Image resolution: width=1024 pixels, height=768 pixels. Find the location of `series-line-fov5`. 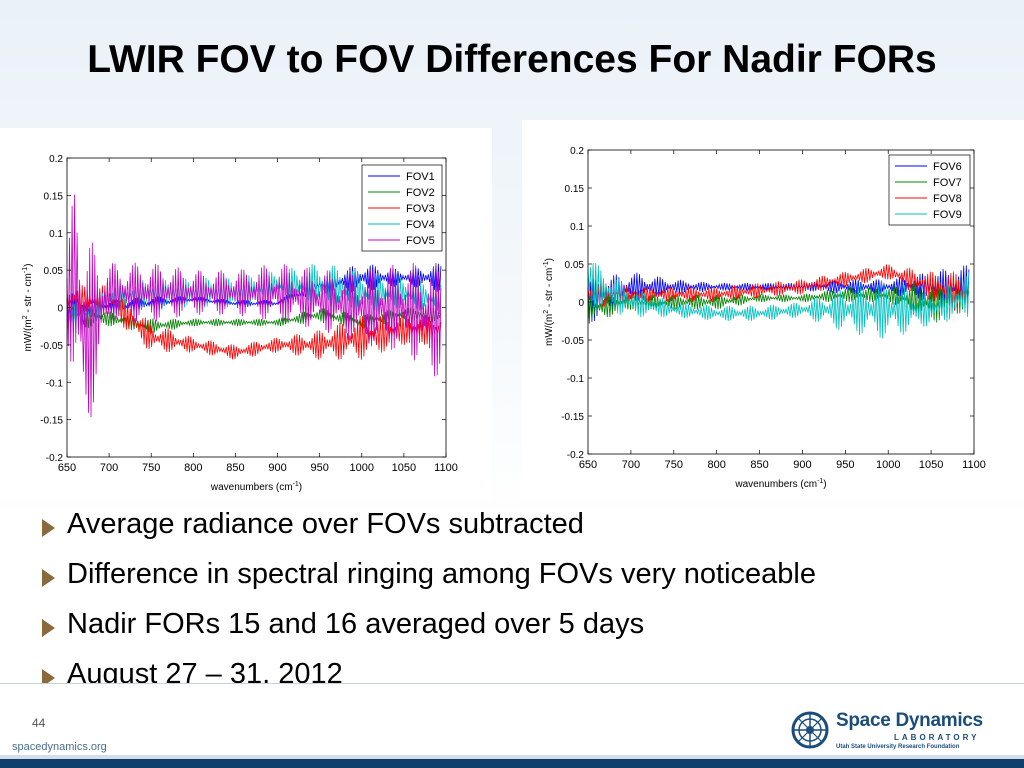

series-line-fov5 is located at coordinates (254, 306).